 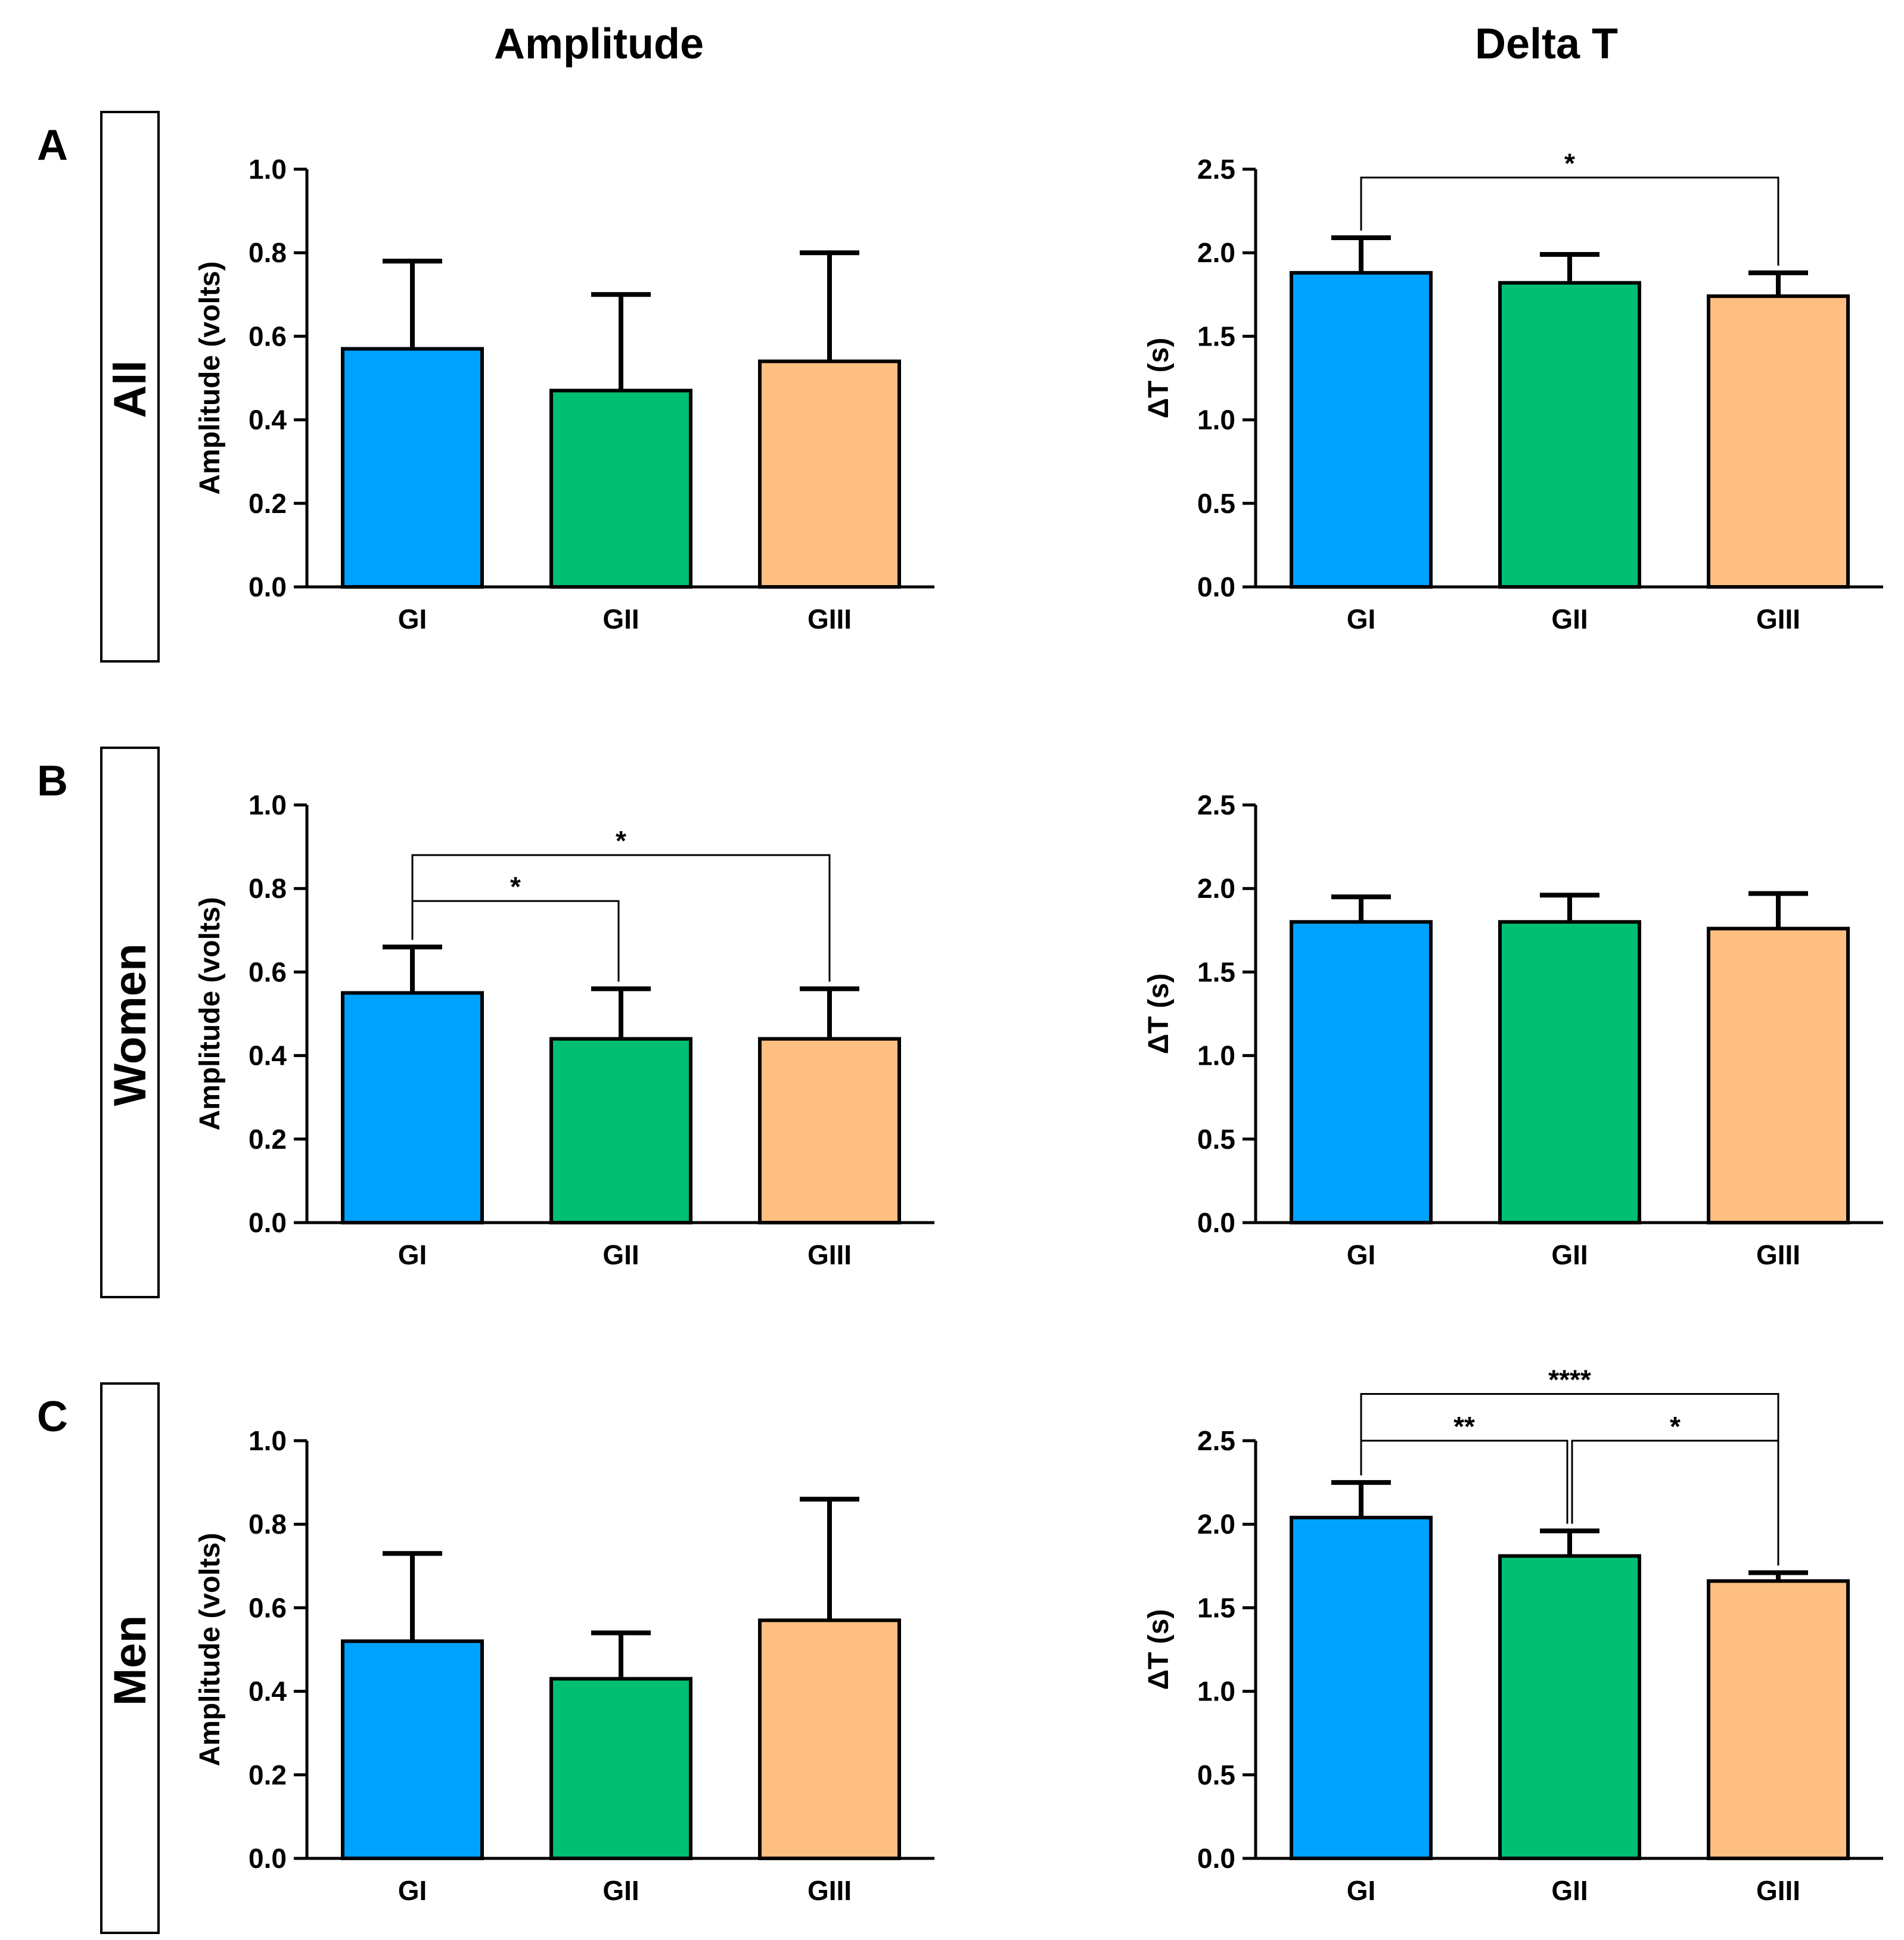 I want to click on row-women: B Women, so click(x=98, y=1022).